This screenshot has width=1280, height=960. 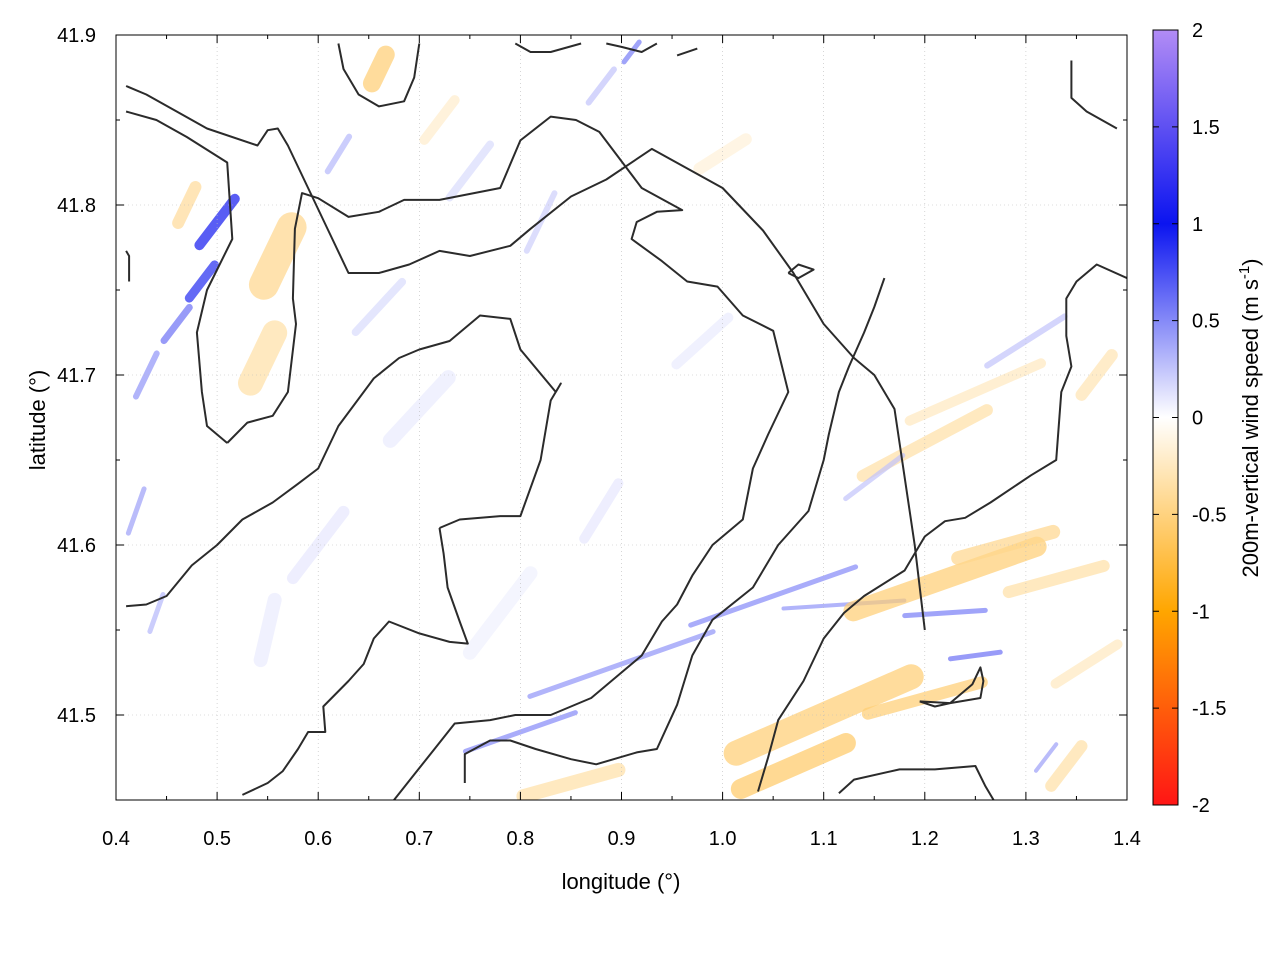 I want to click on colorbar-tick-label: -2, so click(x=1201, y=806).